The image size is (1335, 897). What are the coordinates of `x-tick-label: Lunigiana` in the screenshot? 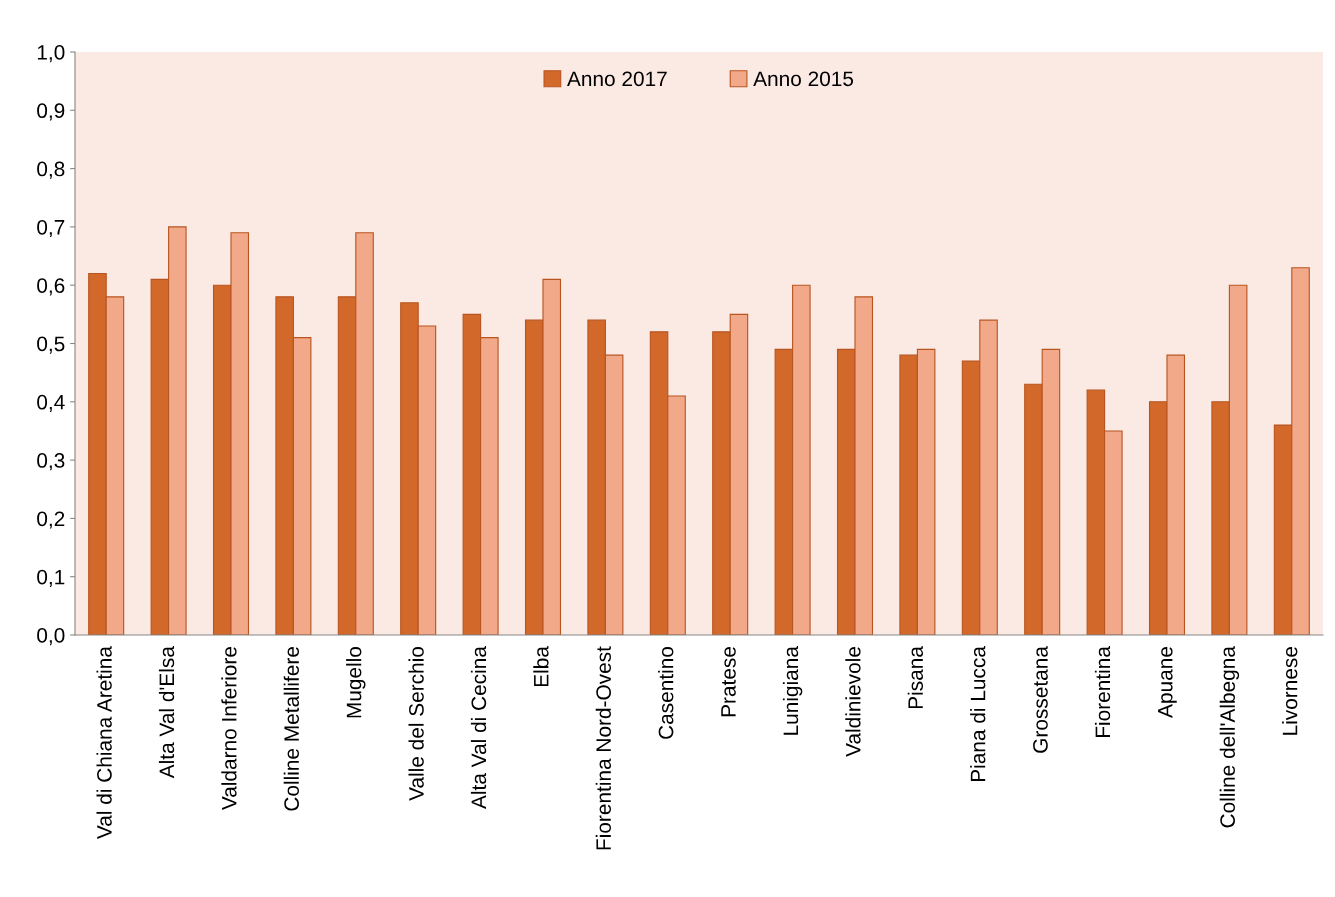 It's located at (792, 690).